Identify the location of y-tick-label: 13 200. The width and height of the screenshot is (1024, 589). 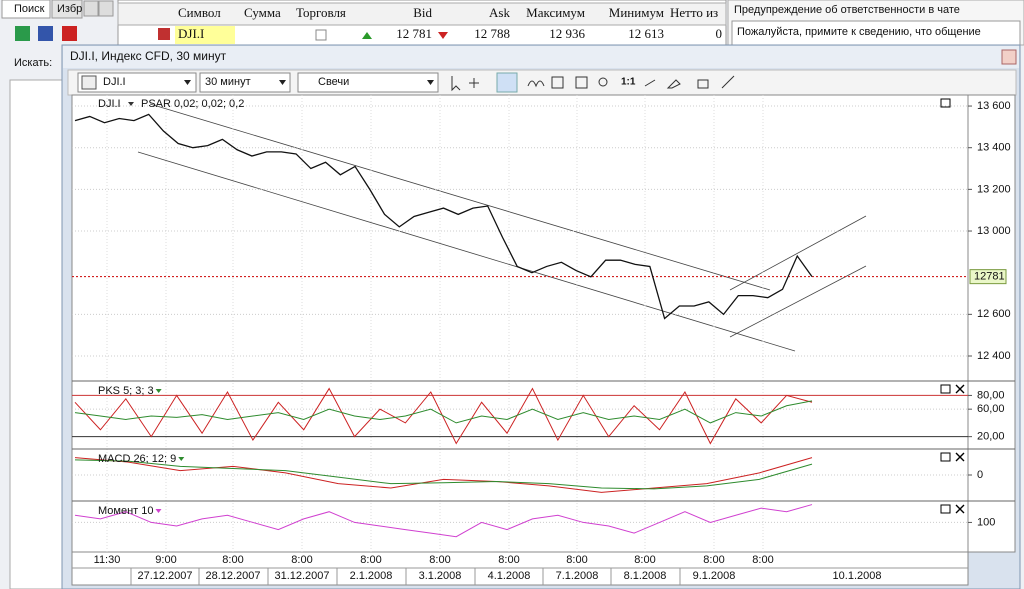
(994, 189).